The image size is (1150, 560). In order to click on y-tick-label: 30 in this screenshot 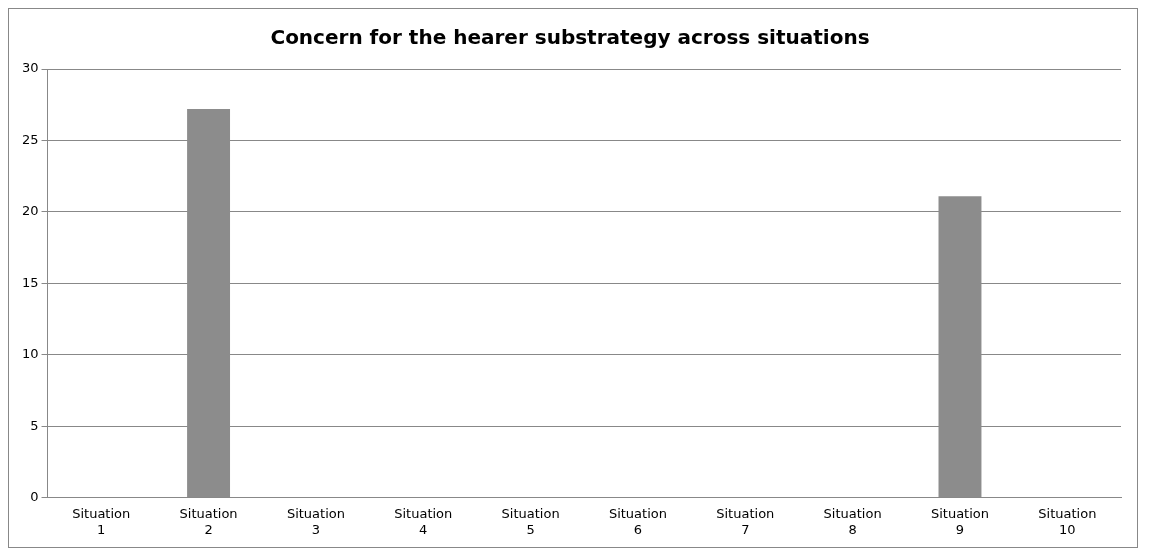, I will do `click(30, 68)`.